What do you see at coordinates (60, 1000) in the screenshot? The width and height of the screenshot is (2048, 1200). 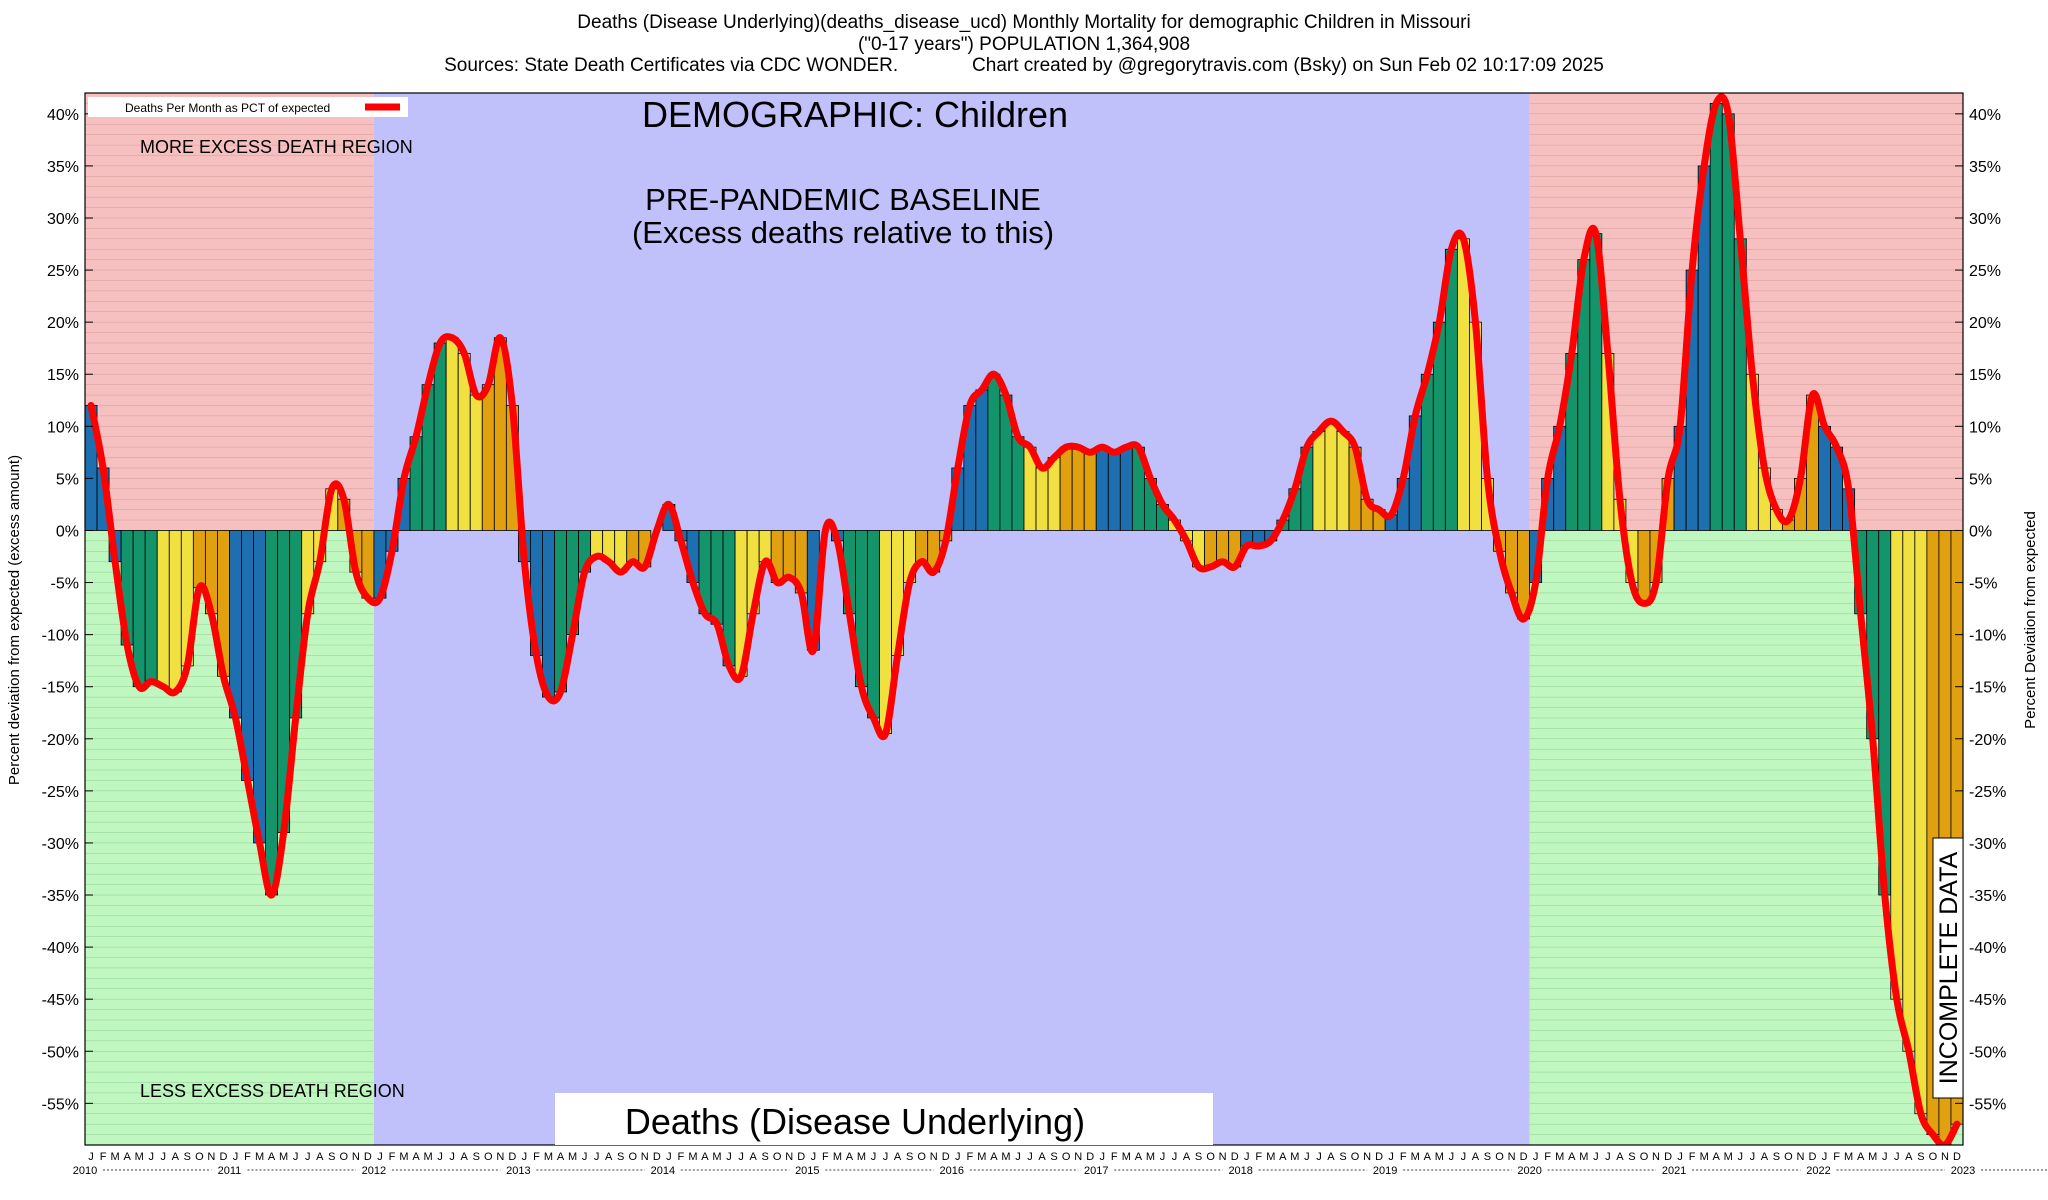 I see `y-tick-label-left: -45%` at bounding box center [60, 1000].